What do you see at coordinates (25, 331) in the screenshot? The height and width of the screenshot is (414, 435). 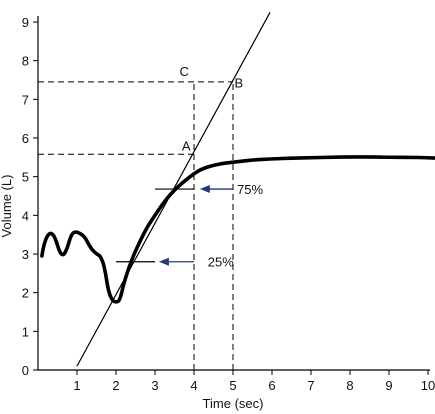 I see `y-tick-label-1: 1` at bounding box center [25, 331].